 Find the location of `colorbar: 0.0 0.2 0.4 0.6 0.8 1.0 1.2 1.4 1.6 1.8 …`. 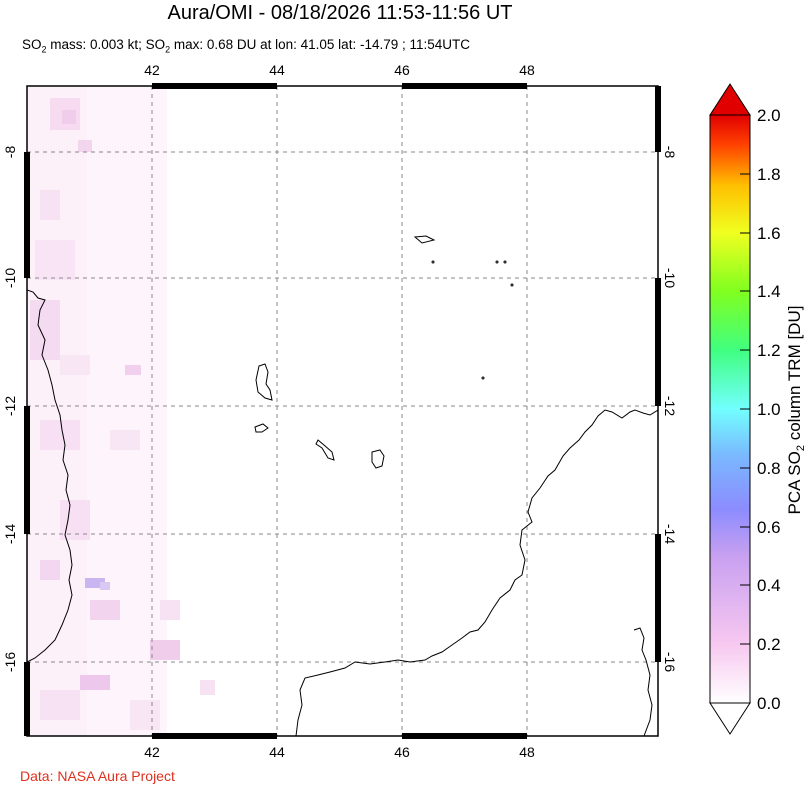

colorbar: 0.0 0.2 0.4 0.6 0.8 1.0 1.2 1.4 1.6 1.8 … is located at coordinates (758, 409).